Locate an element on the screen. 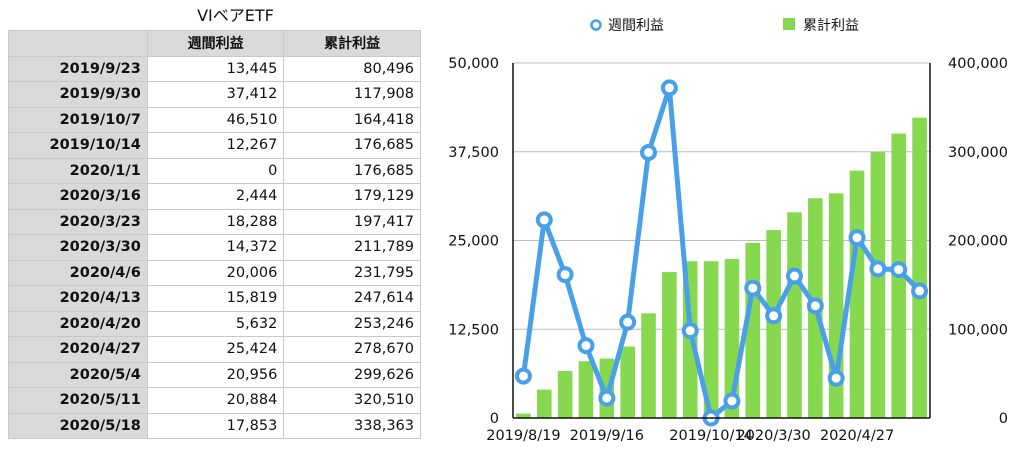 The width and height of the screenshot is (1024, 450). row-date: 2019/9/30 is located at coordinates (78, 94).